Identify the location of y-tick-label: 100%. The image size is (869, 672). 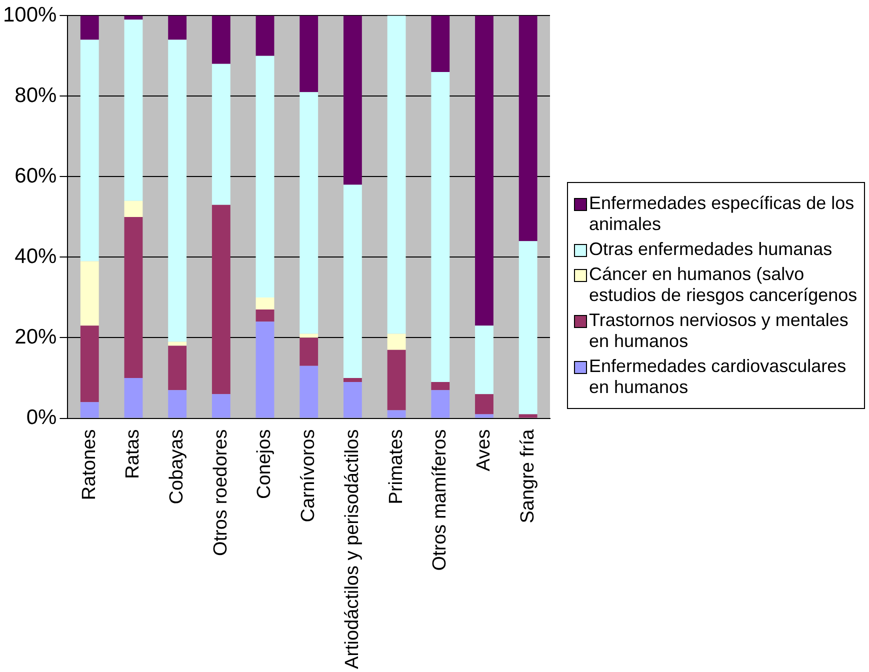
(29, 14).